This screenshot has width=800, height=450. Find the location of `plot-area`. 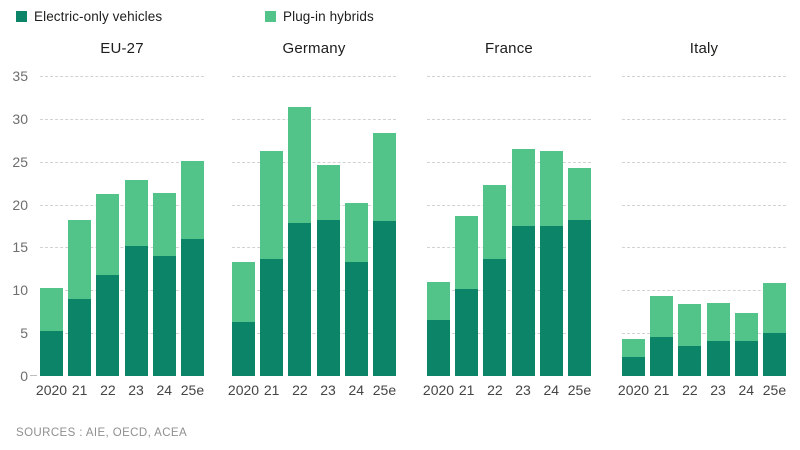

plot-area is located at coordinates (704, 226).